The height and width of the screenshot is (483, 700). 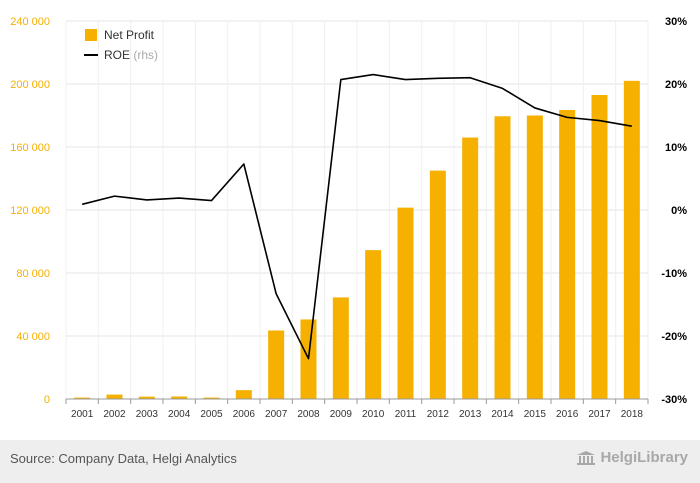 I want to click on x-tick-label: 2009, so click(x=341, y=414).